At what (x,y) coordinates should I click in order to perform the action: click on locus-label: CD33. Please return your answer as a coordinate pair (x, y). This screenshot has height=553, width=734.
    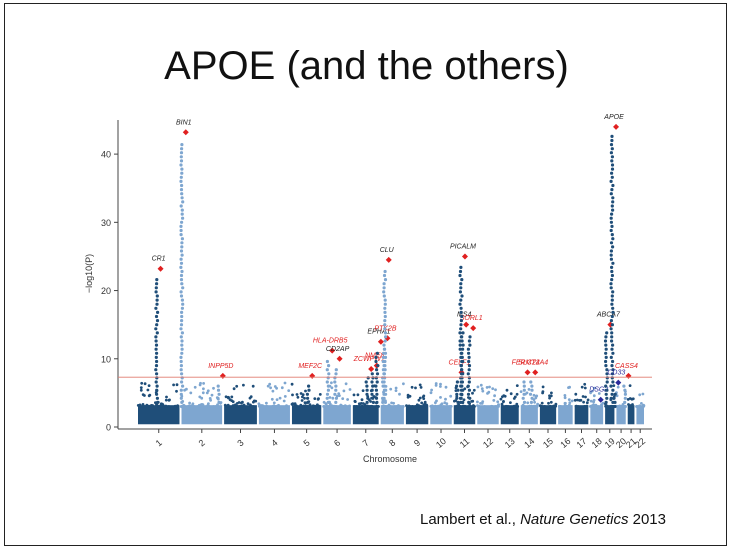
    Looking at the image, I should click on (616, 373).